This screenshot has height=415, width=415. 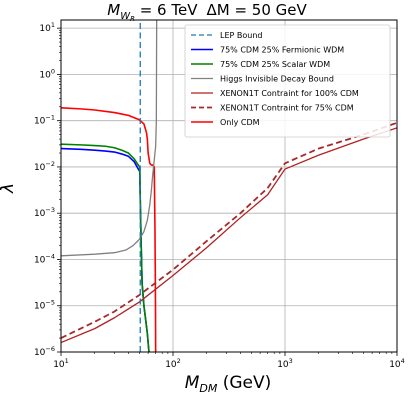 I want to click on y-tick-label: 10⁰, so click(x=47, y=73).